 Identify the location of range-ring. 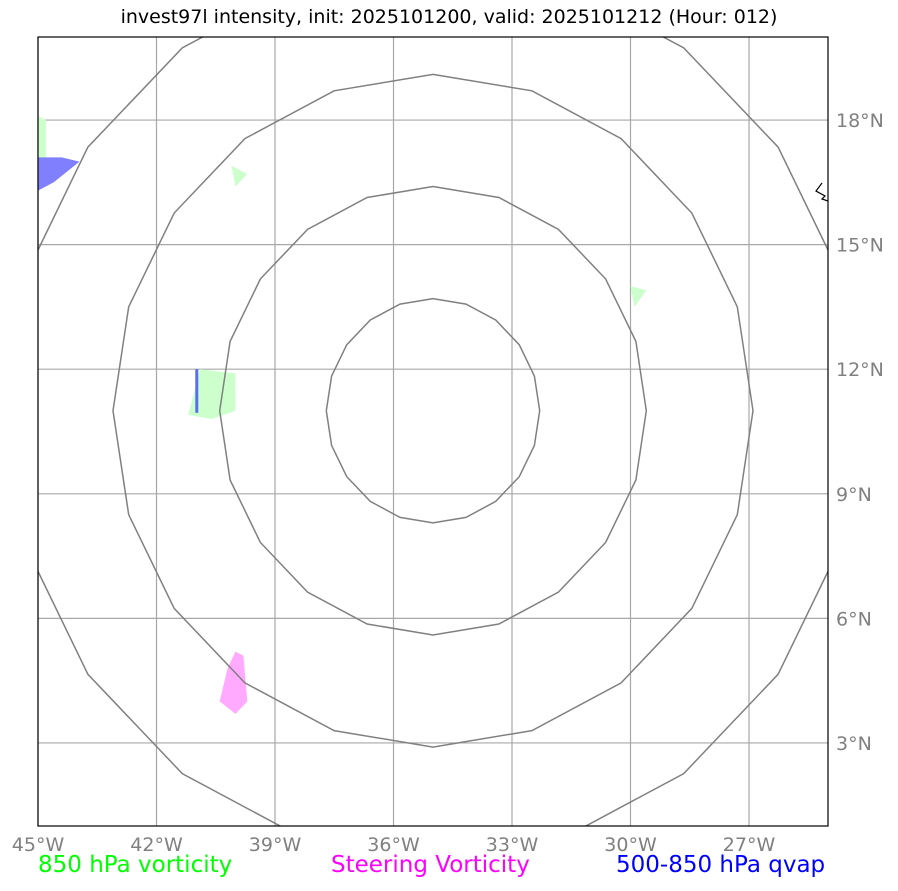
(433, 410).